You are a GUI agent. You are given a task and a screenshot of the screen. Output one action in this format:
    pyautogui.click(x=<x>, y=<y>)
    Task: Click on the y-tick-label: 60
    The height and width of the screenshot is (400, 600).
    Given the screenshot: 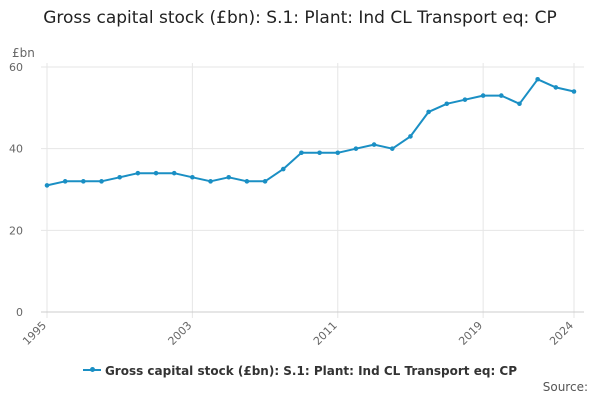 What is the action you would take?
    pyautogui.click(x=16, y=67)
    